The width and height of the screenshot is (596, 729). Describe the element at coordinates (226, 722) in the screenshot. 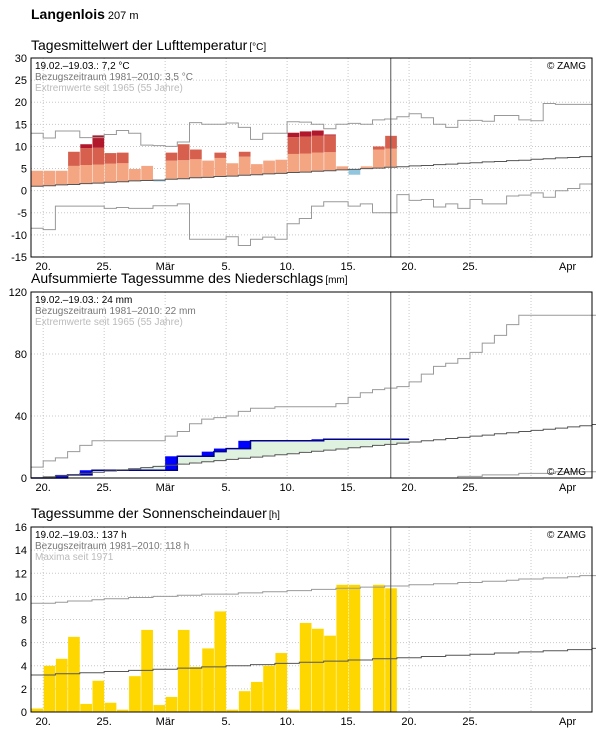

I see `sunshine-x-tick-label: 5.` at that location.